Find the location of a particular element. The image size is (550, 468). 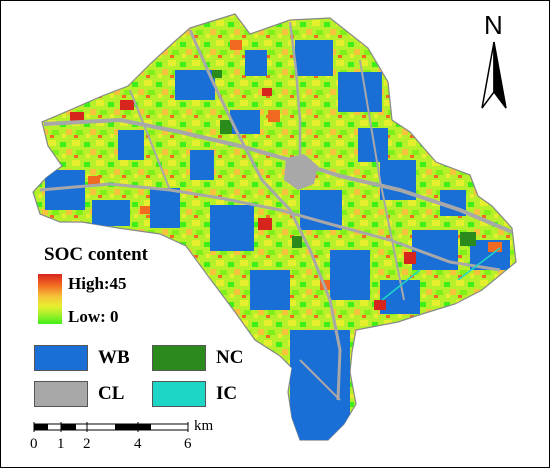

swatch-cl is located at coordinates (61, 394).